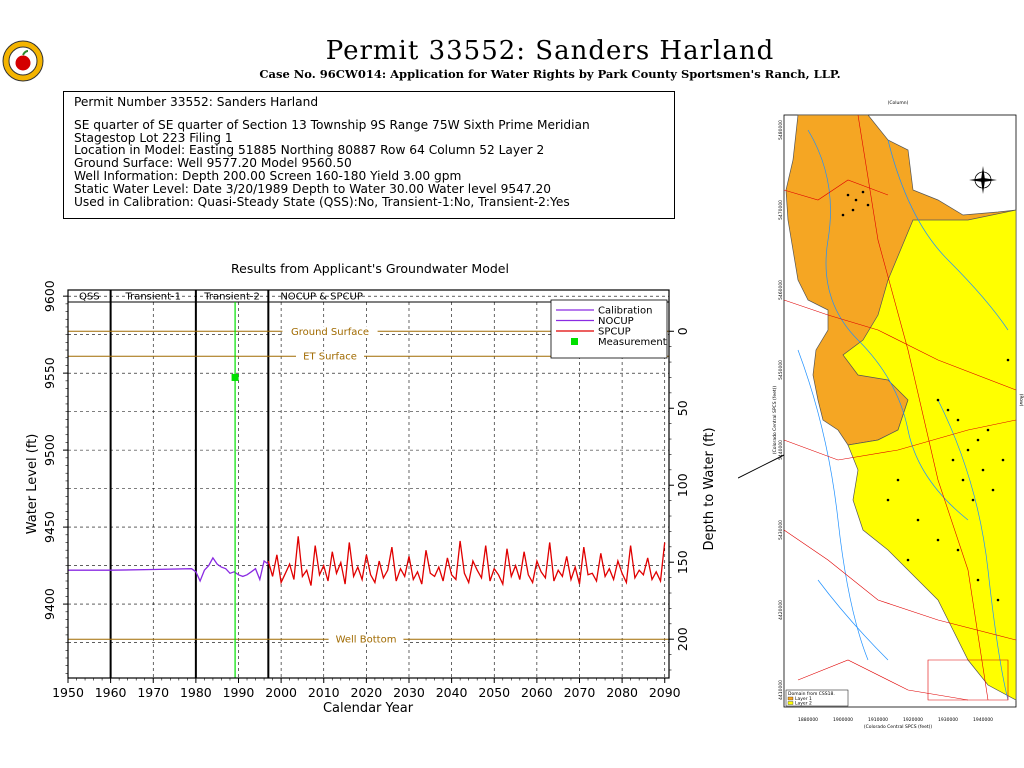  Describe the element at coordinates (682, 485) in the screenshot. I see `y2-tick-label: 100` at that location.